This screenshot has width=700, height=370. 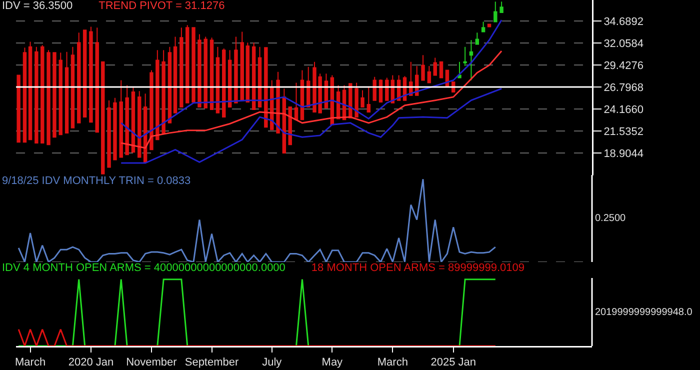 What do you see at coordinates (624, 132) in the screenshot?
I see `y-tick-label: 21.5352` at bounding box center [624, 132].